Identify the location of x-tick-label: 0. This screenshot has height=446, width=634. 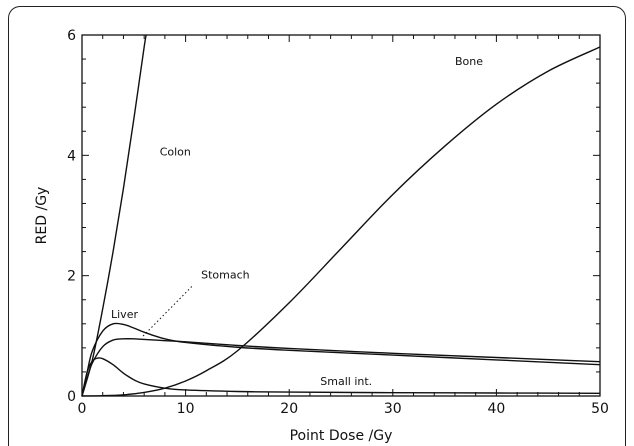
(82, 409).